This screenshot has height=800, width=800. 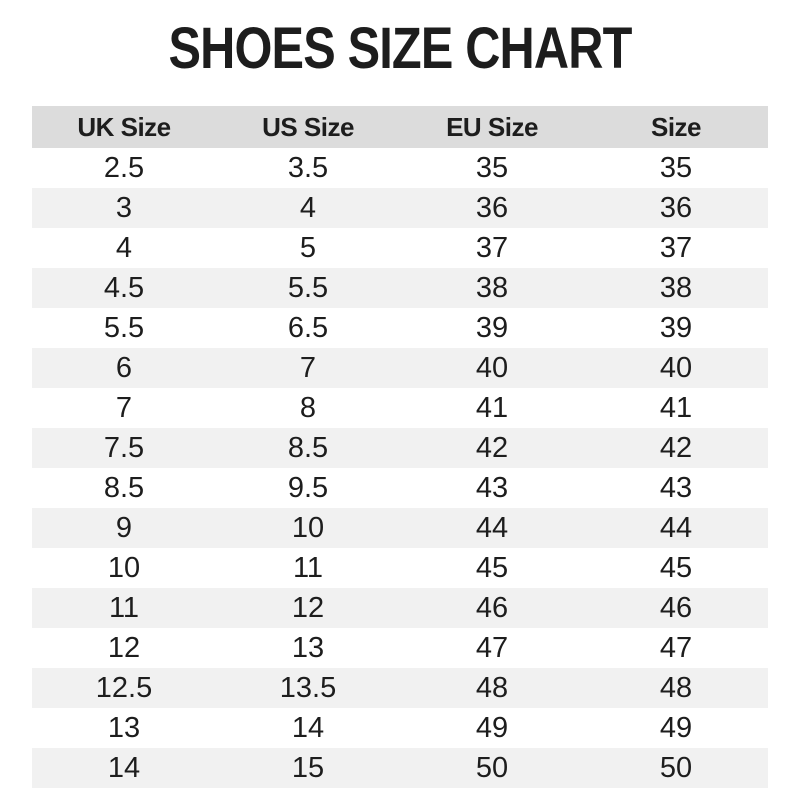 What do you see at coordinates (400, 488) in the screenshot?
I see `table-row: 8.5 9.5 43 43` at bounding box center [400, 488].